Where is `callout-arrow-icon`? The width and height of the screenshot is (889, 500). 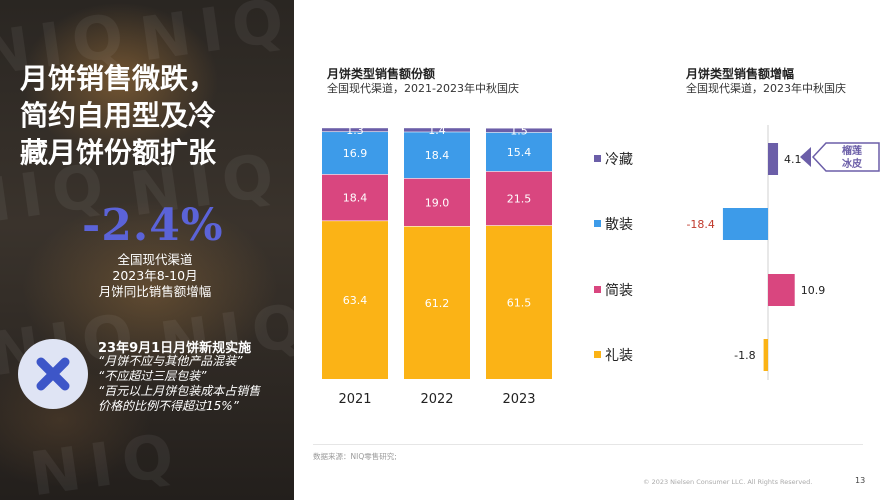 callout-arrow-icon is located at coordinates (805, 157).